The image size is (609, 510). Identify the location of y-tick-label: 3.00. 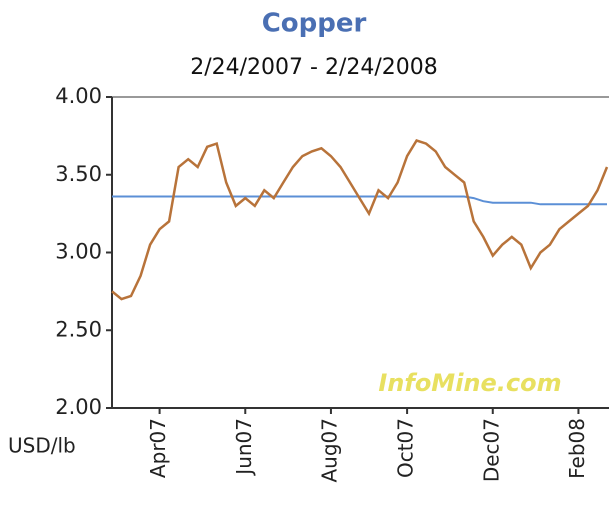
(78, 252).